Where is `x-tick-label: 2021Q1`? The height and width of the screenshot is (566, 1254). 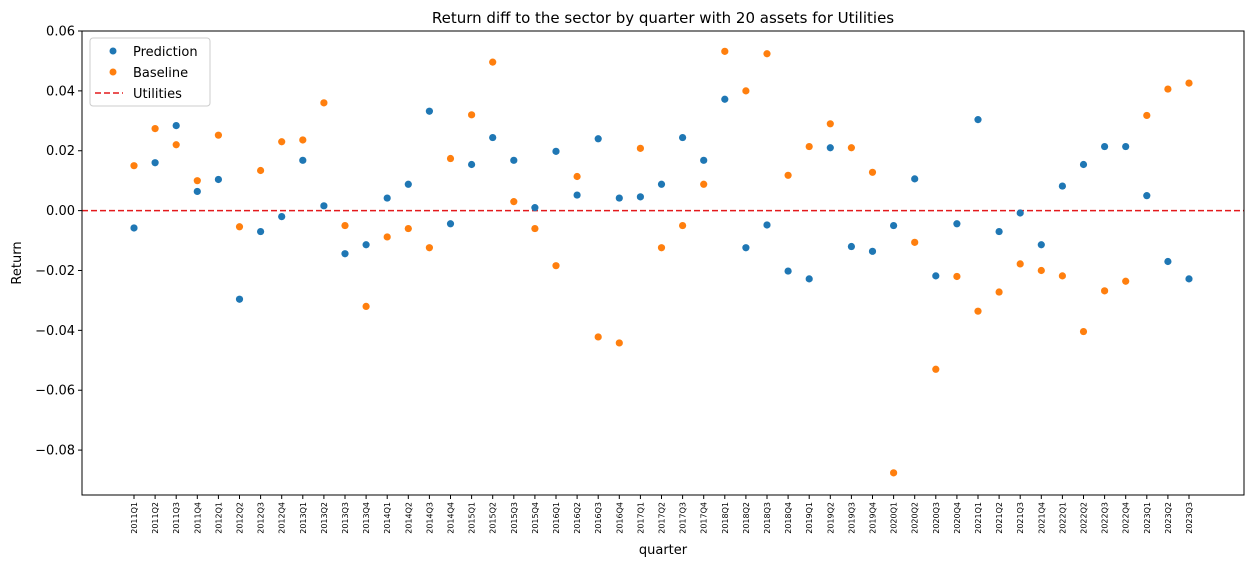 x-tick-label: 2021Q1 is located at coordinates (978, 518).